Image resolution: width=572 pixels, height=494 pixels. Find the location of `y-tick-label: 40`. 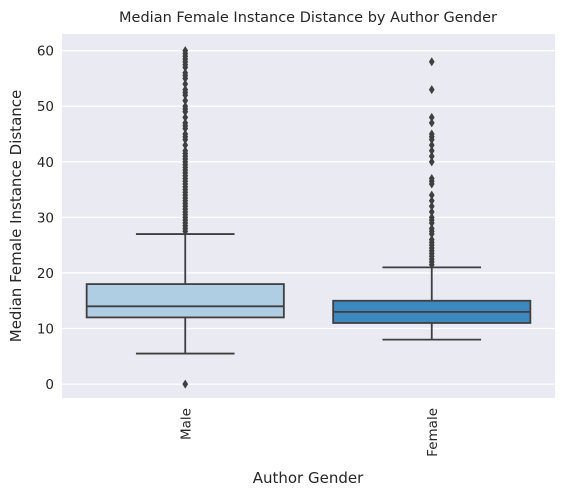

y-tick-label: 40 is located at coordinates (45, 163).